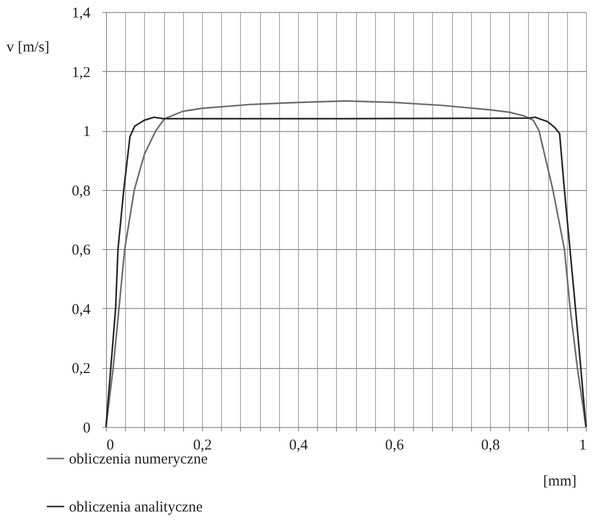 This screenshot has height=526, width=595. I want to click on y-tick-label: 0,2, so click(81, 369).